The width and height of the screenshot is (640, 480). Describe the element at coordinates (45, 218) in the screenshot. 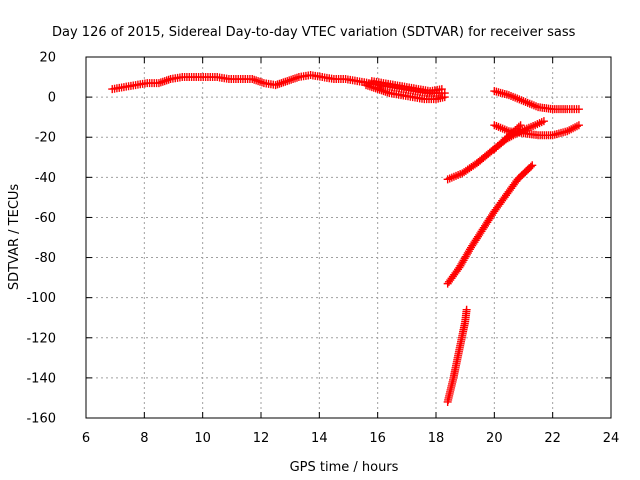

I see `y-tick-label: -60` at that location.